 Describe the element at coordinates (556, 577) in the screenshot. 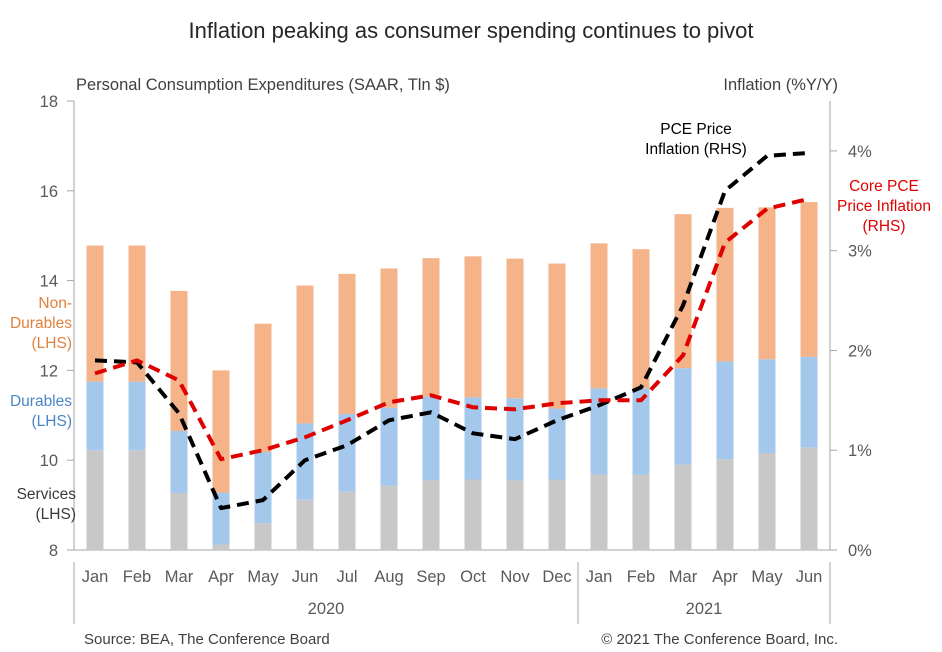

I see `month-label: Dec` at that location.